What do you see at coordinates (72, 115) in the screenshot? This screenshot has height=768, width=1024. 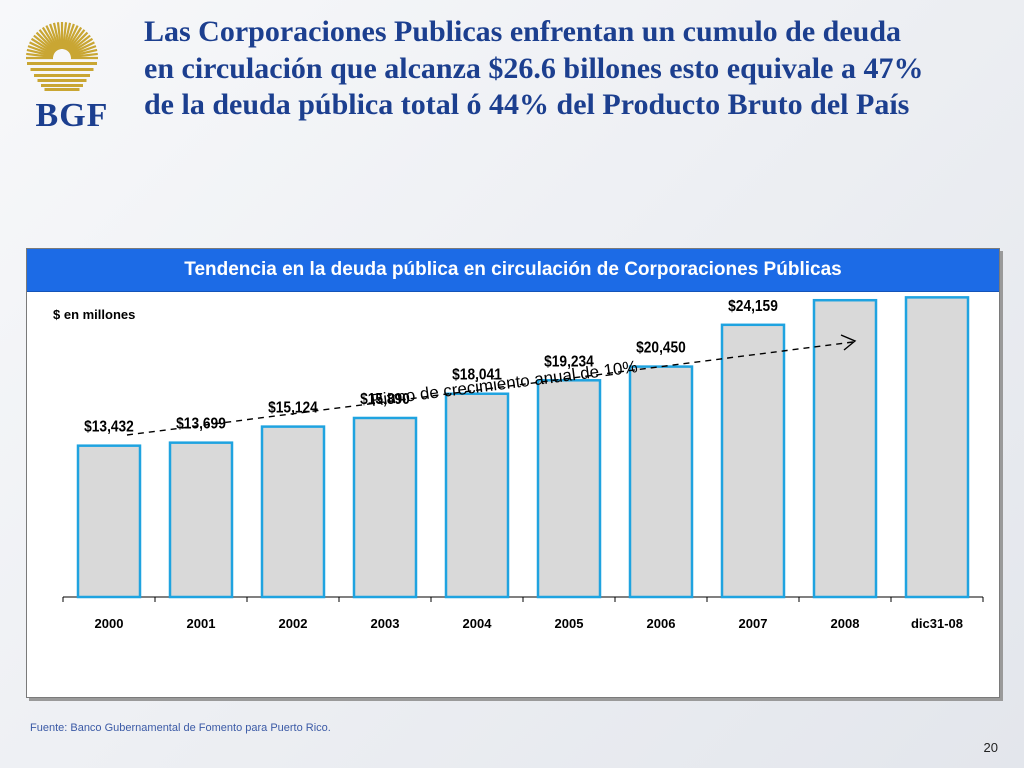 I see `logo-wordmark: BGF` at bounding box center [72, 115].